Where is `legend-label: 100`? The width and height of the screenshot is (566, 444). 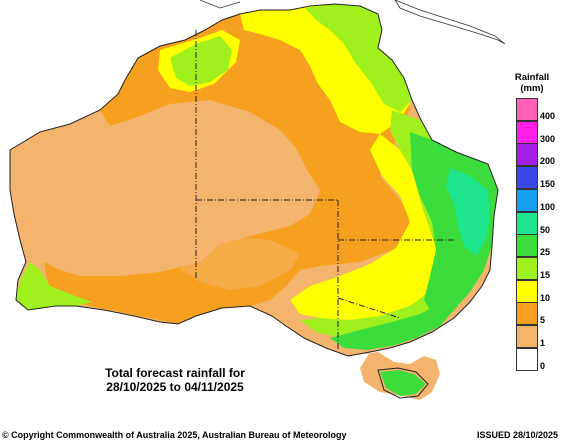
legend-label: 100 is located at coordinates (548, 206).